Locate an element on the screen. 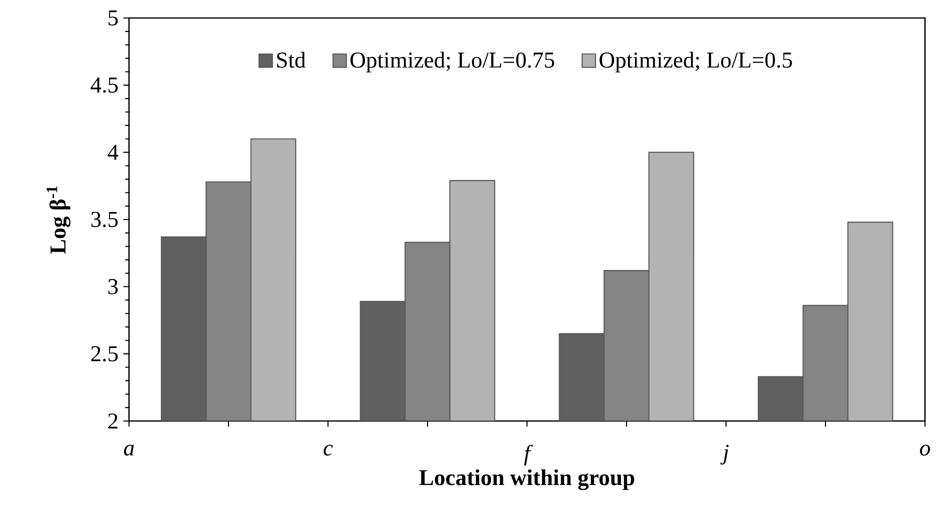  y-tick-label: 3.5 is located at coordinates (104, 220).